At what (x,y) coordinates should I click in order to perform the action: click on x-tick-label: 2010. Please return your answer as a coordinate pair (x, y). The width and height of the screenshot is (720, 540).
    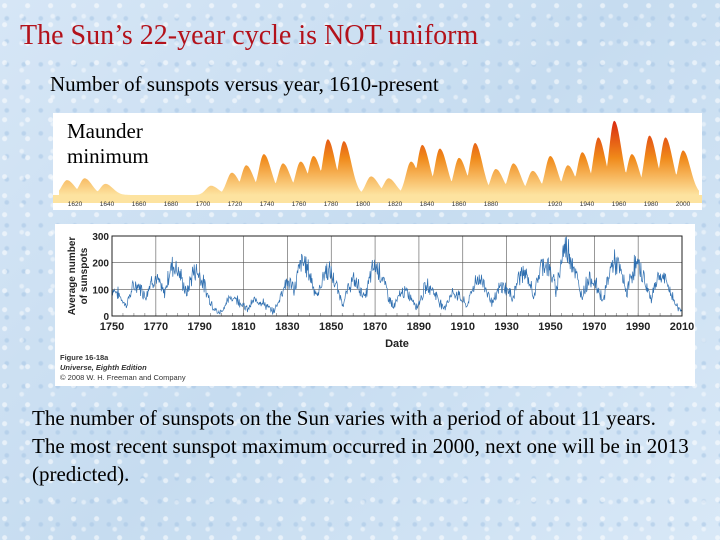
    Looking at the image, I should click on (682, 327).